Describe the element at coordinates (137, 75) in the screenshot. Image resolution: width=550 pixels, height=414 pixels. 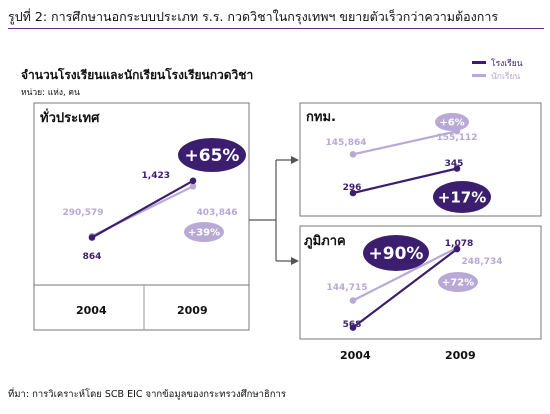
I see `chart-title: จำนวนโรงเรียนและนักเรียนโรงเรียนกวดวิชา` at that location.